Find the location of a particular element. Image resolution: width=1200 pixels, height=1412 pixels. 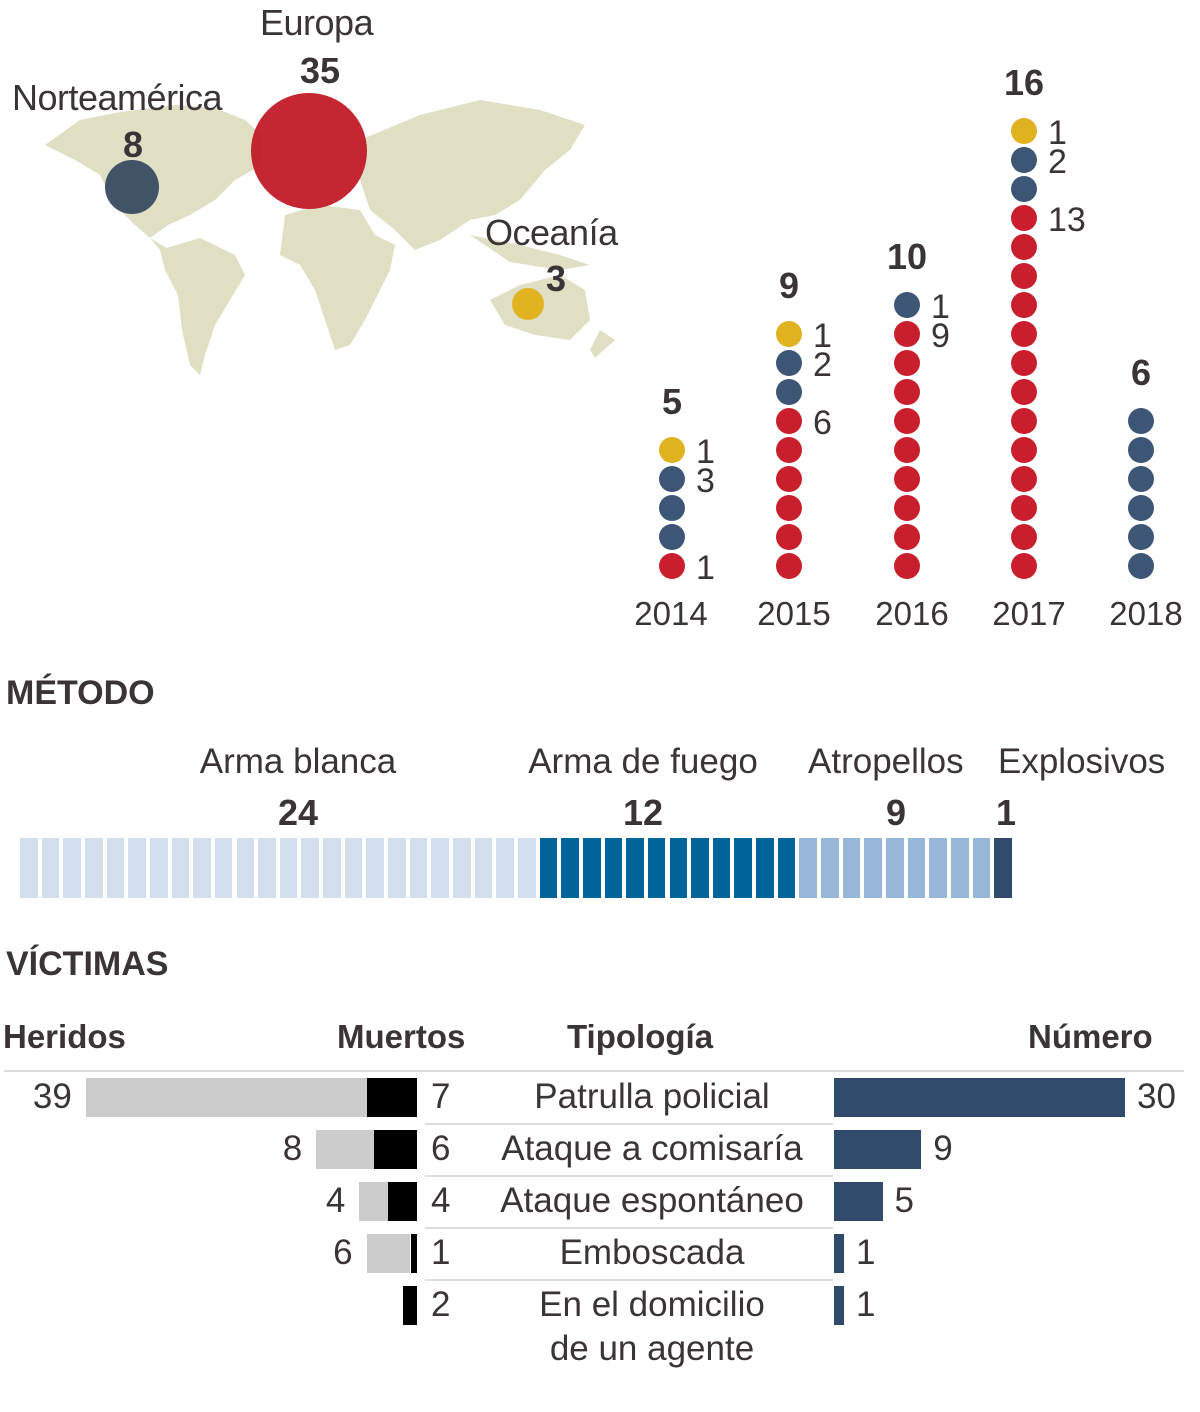

numero-value: 30 is located at coordinates (1156, 1096).